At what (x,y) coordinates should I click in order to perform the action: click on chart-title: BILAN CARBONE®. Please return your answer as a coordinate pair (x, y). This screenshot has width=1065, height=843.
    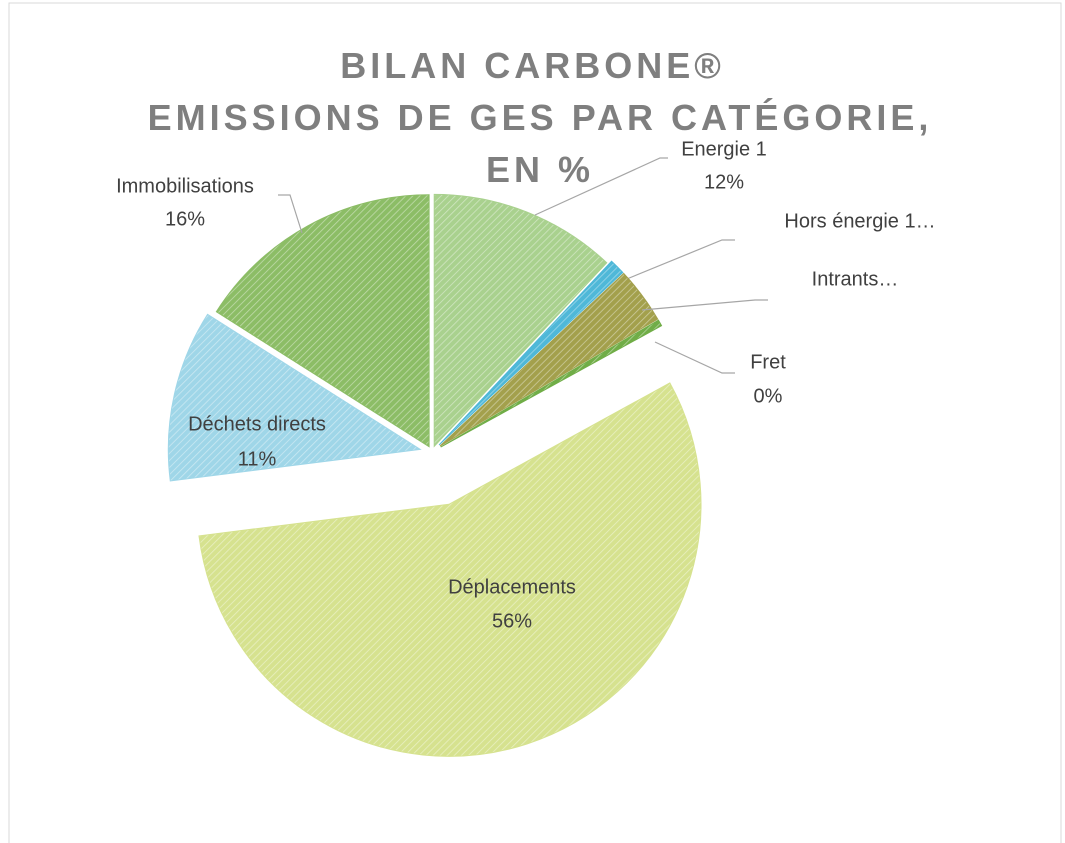
    Looking at the image, I should click on (532, 65).